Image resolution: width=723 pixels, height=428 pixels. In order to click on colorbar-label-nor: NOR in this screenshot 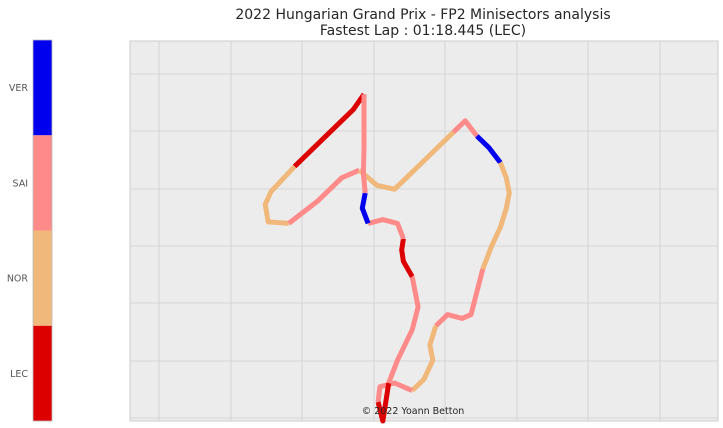, I will do `click(18, 279)`.